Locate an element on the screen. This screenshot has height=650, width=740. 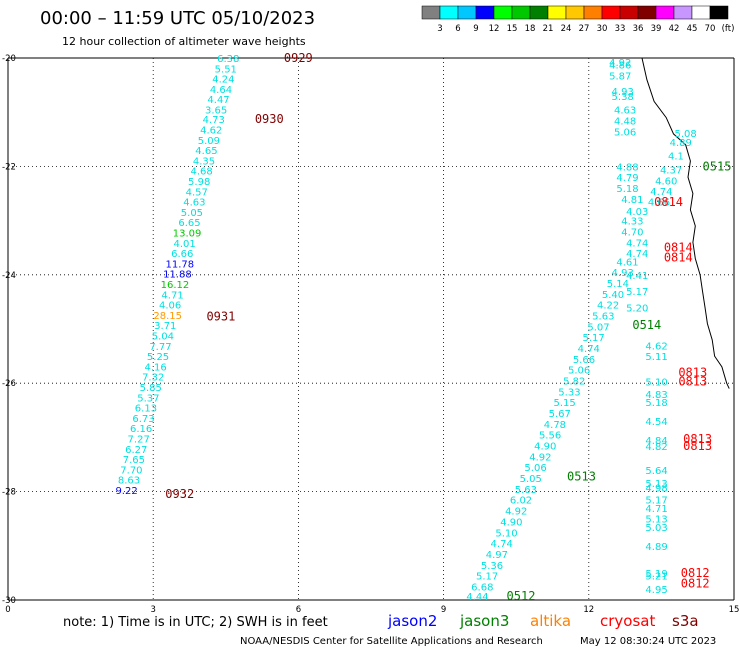
y-tick-label: -20 is located at coordinates (9, 59).